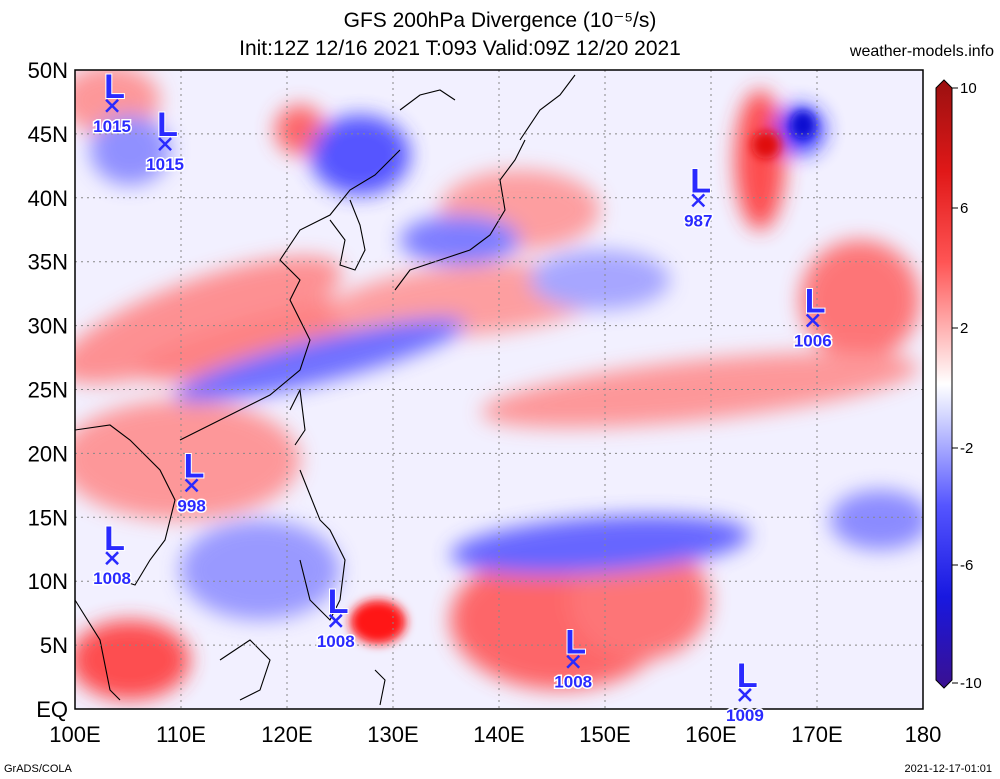 The height and width of the screenshot is (779, 1000). Describe the element at coordinates (698, 220) in the screenshot. I see `low-pressure-value: 987` at that location.